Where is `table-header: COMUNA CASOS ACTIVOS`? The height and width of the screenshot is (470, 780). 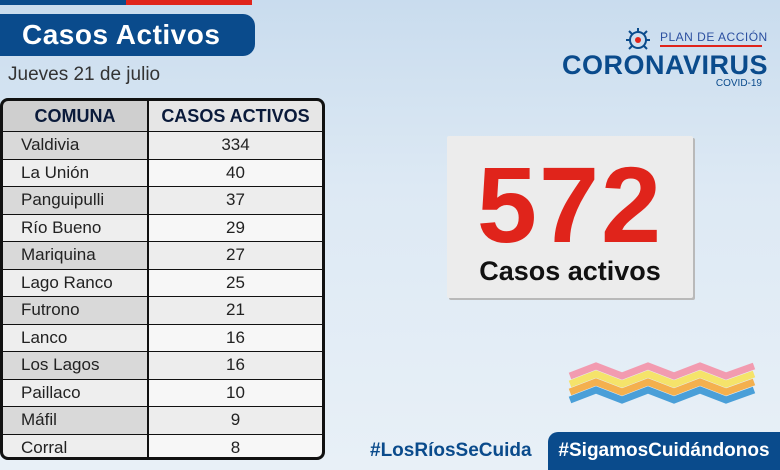
table-header: COMUNA CASOS ACTIVOS is located at coordinates (162, 116).